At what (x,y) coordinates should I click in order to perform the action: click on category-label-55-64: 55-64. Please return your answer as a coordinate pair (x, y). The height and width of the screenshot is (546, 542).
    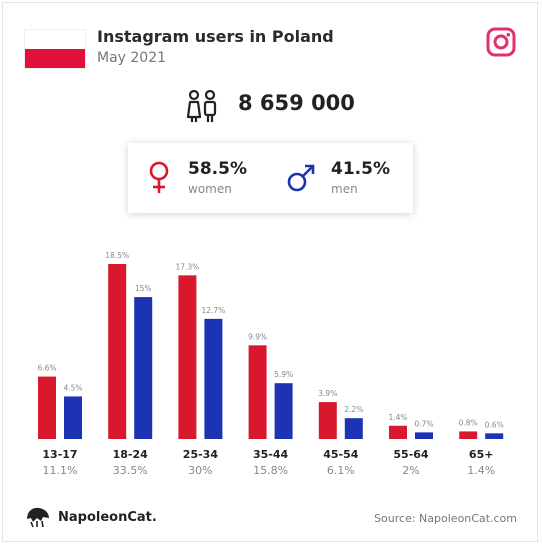
    Looking at the image, I should click on (411, 454).